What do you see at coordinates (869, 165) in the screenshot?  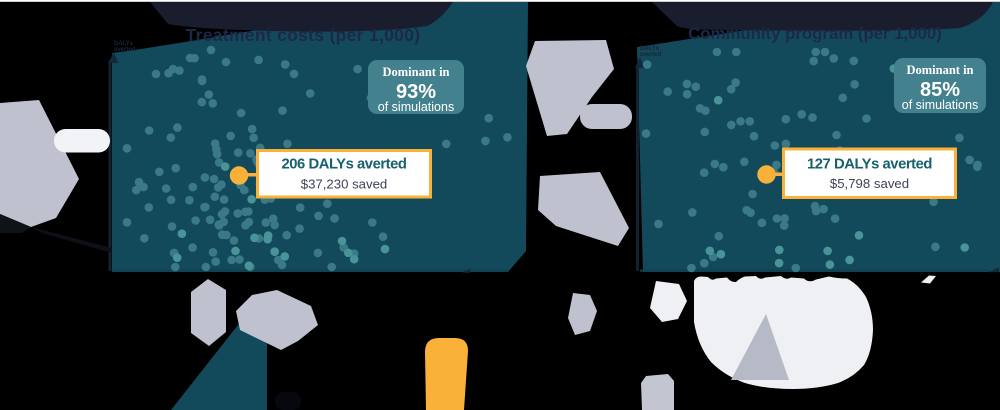 I see `svg-text: 127 DALYs averted` at bounding box center [869, 165].